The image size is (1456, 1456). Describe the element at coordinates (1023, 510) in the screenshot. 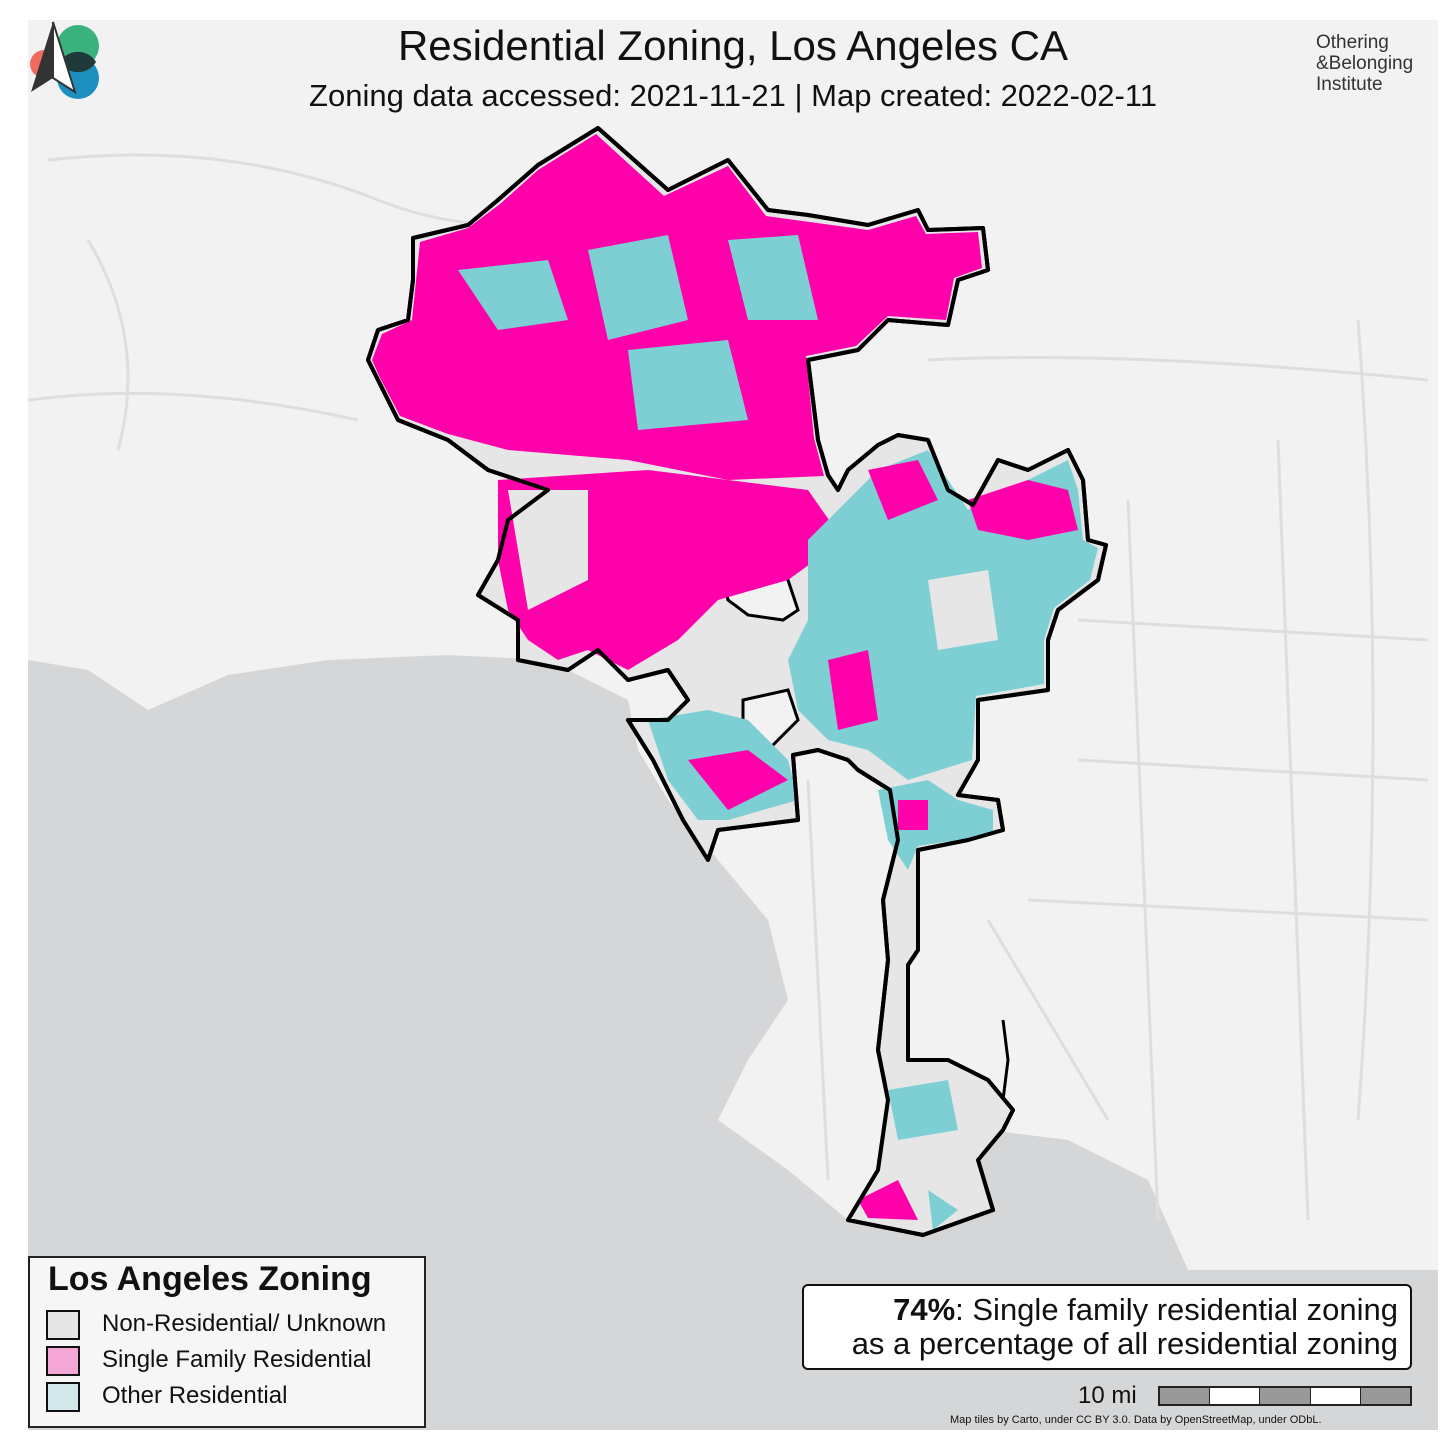

I see `zone-single-family-eastside` at that location.